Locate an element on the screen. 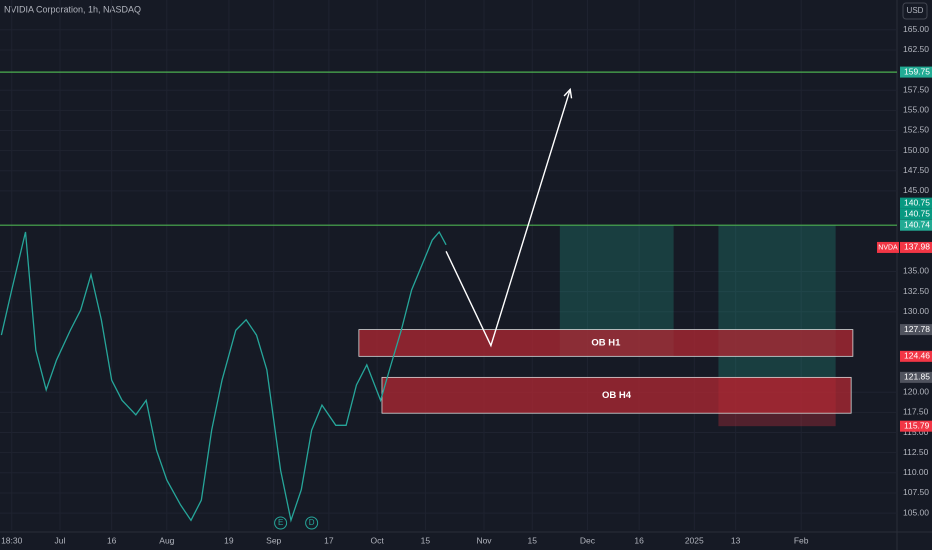  chart-title: NVIDIA Corporation, 1h, NASDAQ is located at coordinates (72, 9).